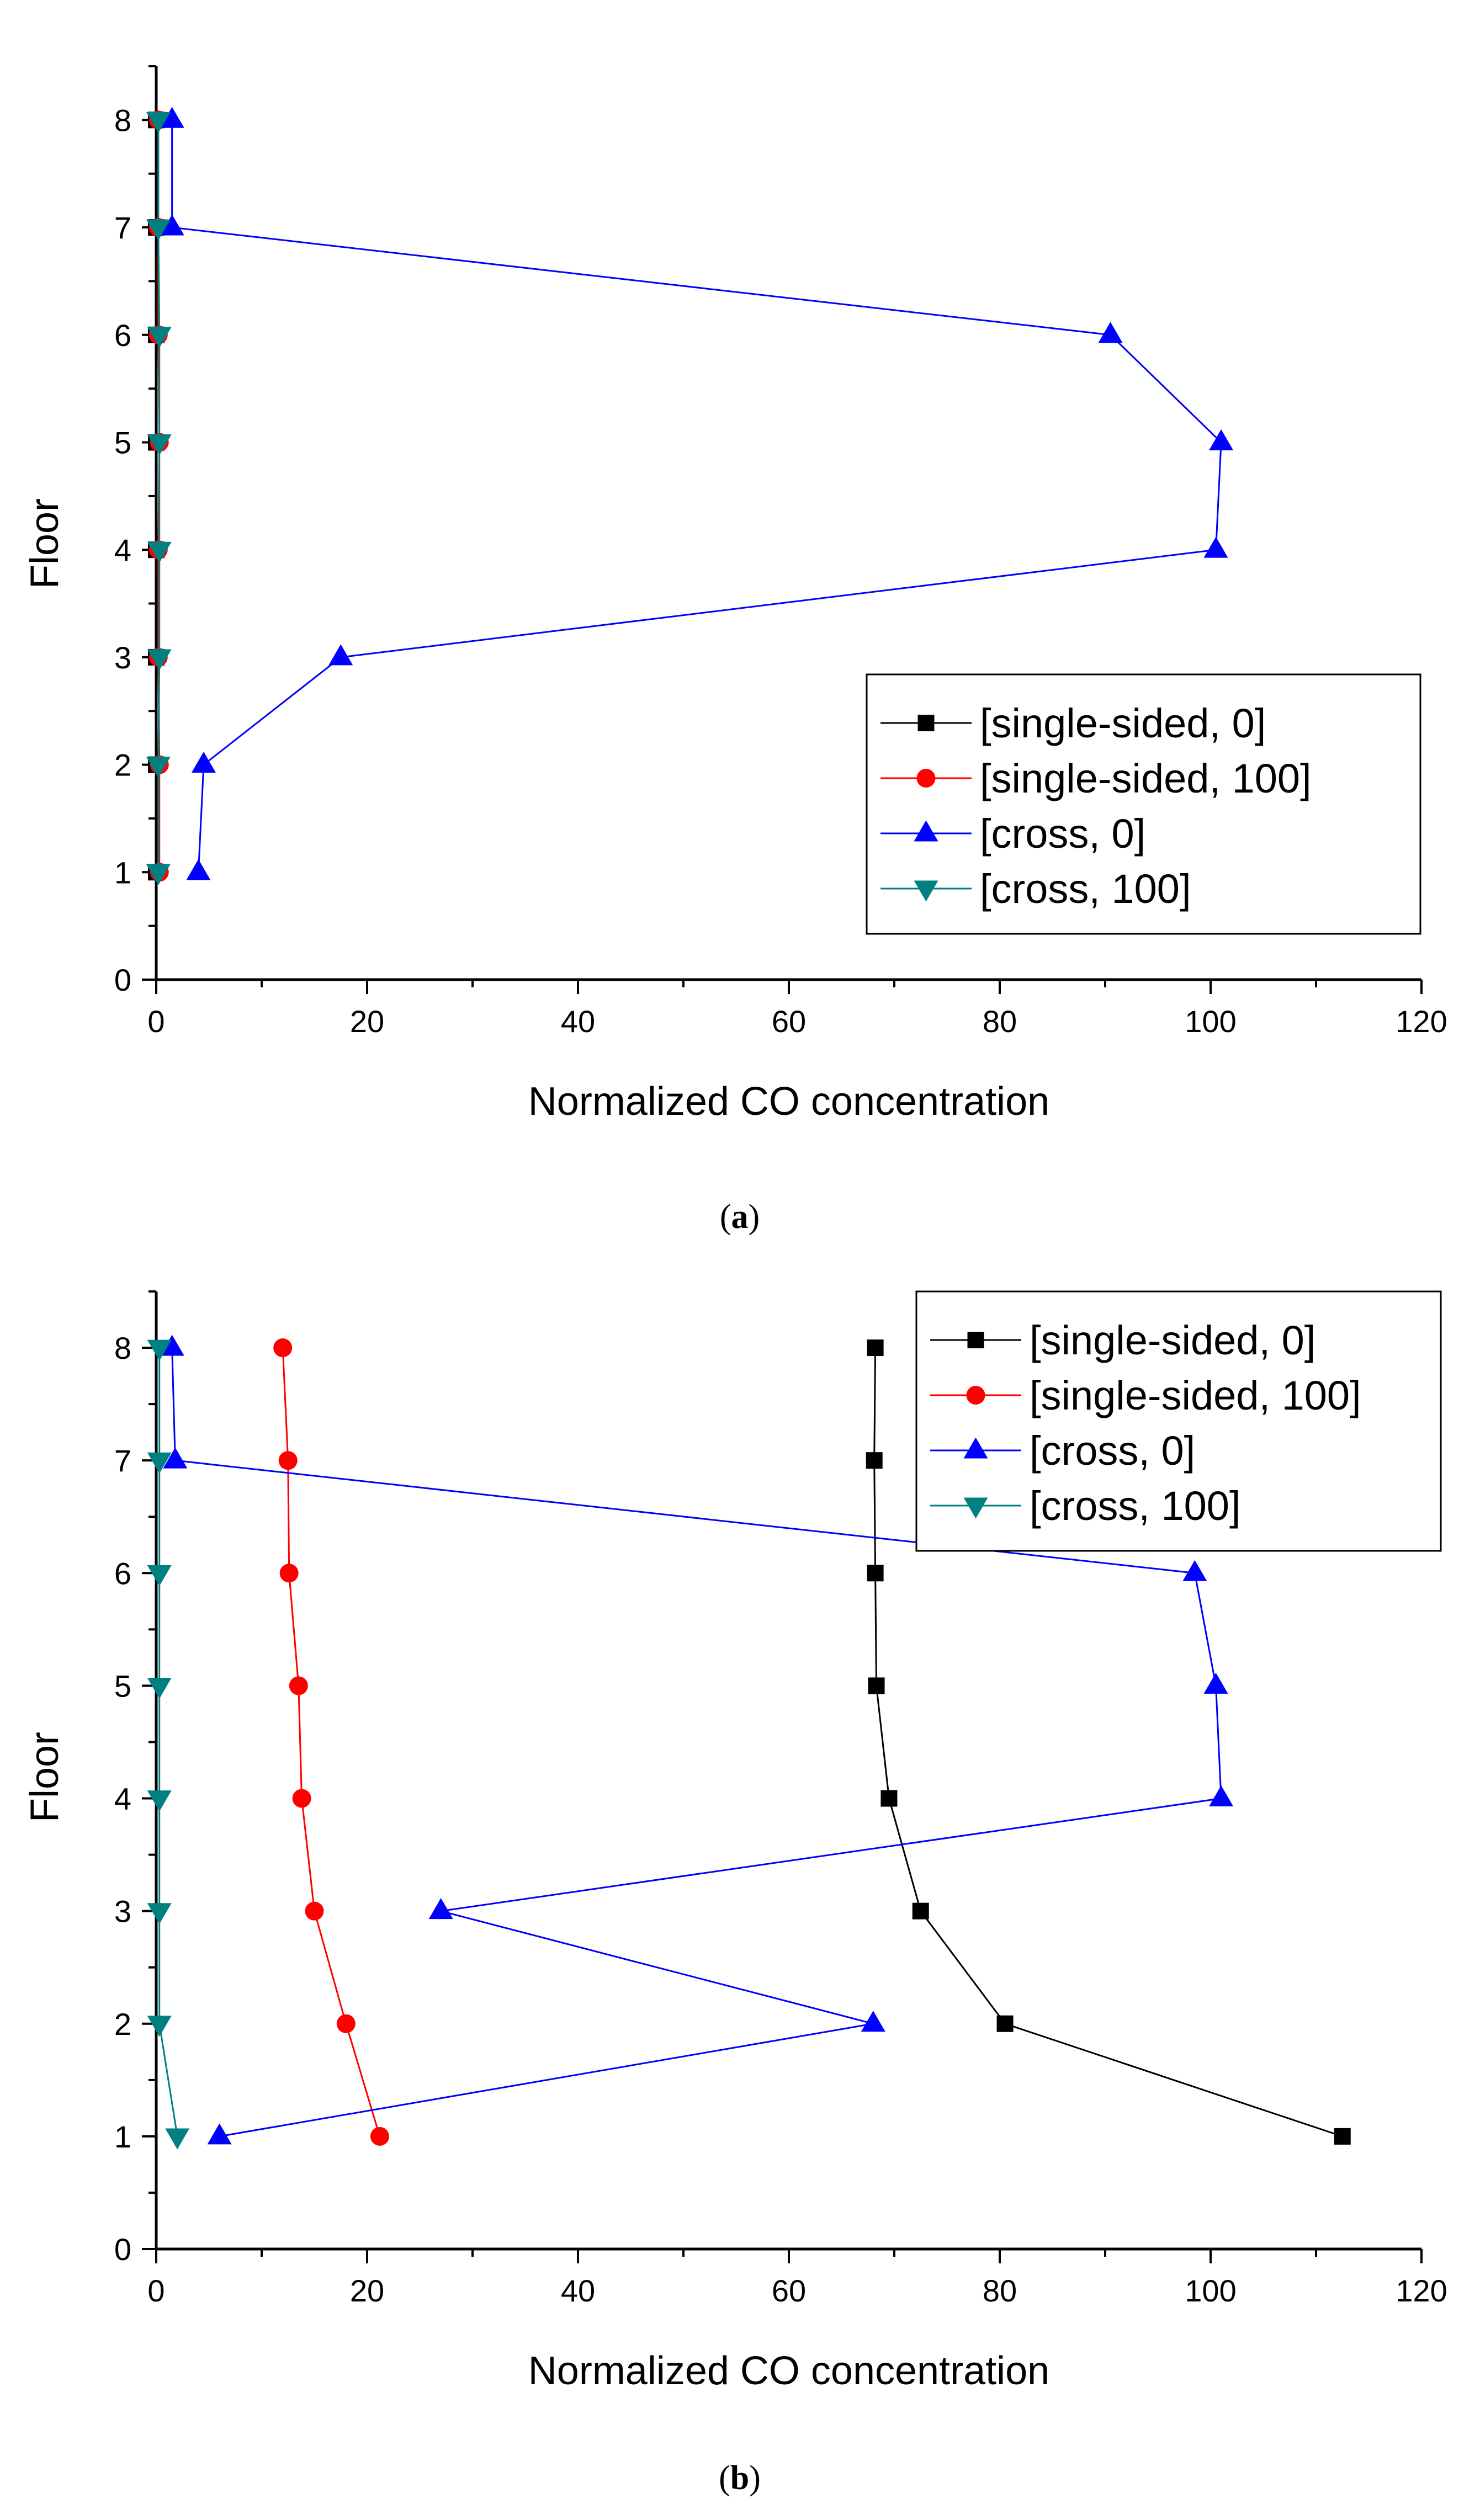  Describe the element at coordinates (367, 2290) in the screenshot. I see `x-tick-label: 20` at that location.